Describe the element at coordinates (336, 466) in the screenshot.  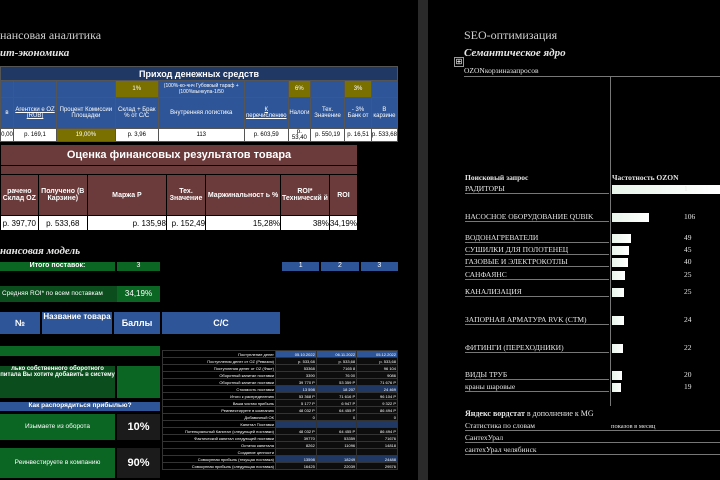
I see `mini-cell: 22039` at that location.